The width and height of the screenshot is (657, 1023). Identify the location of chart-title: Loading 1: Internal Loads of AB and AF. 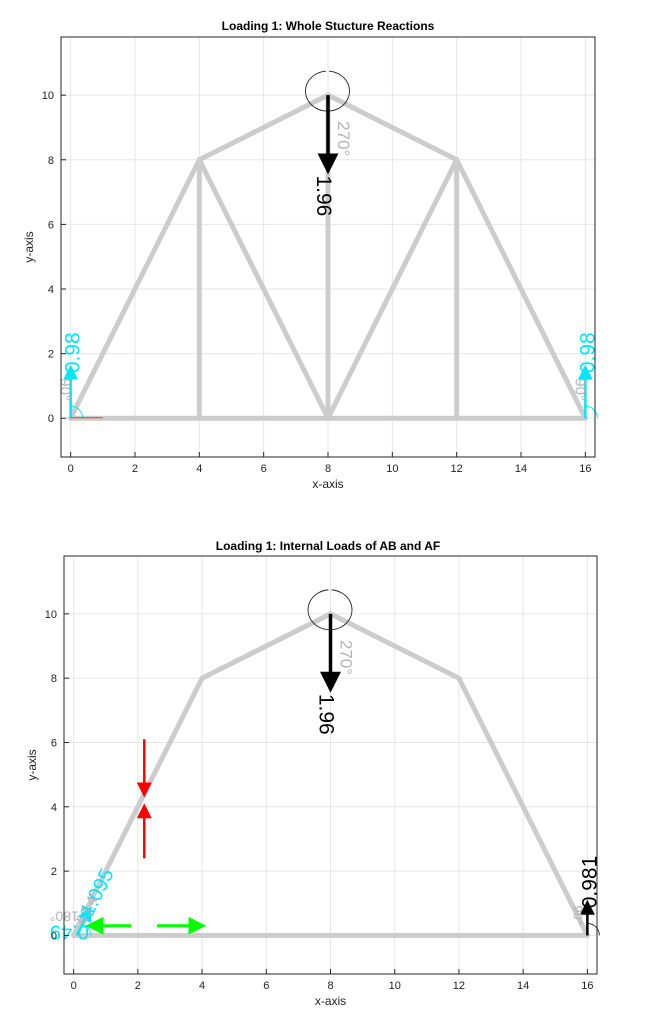
(328, 546).